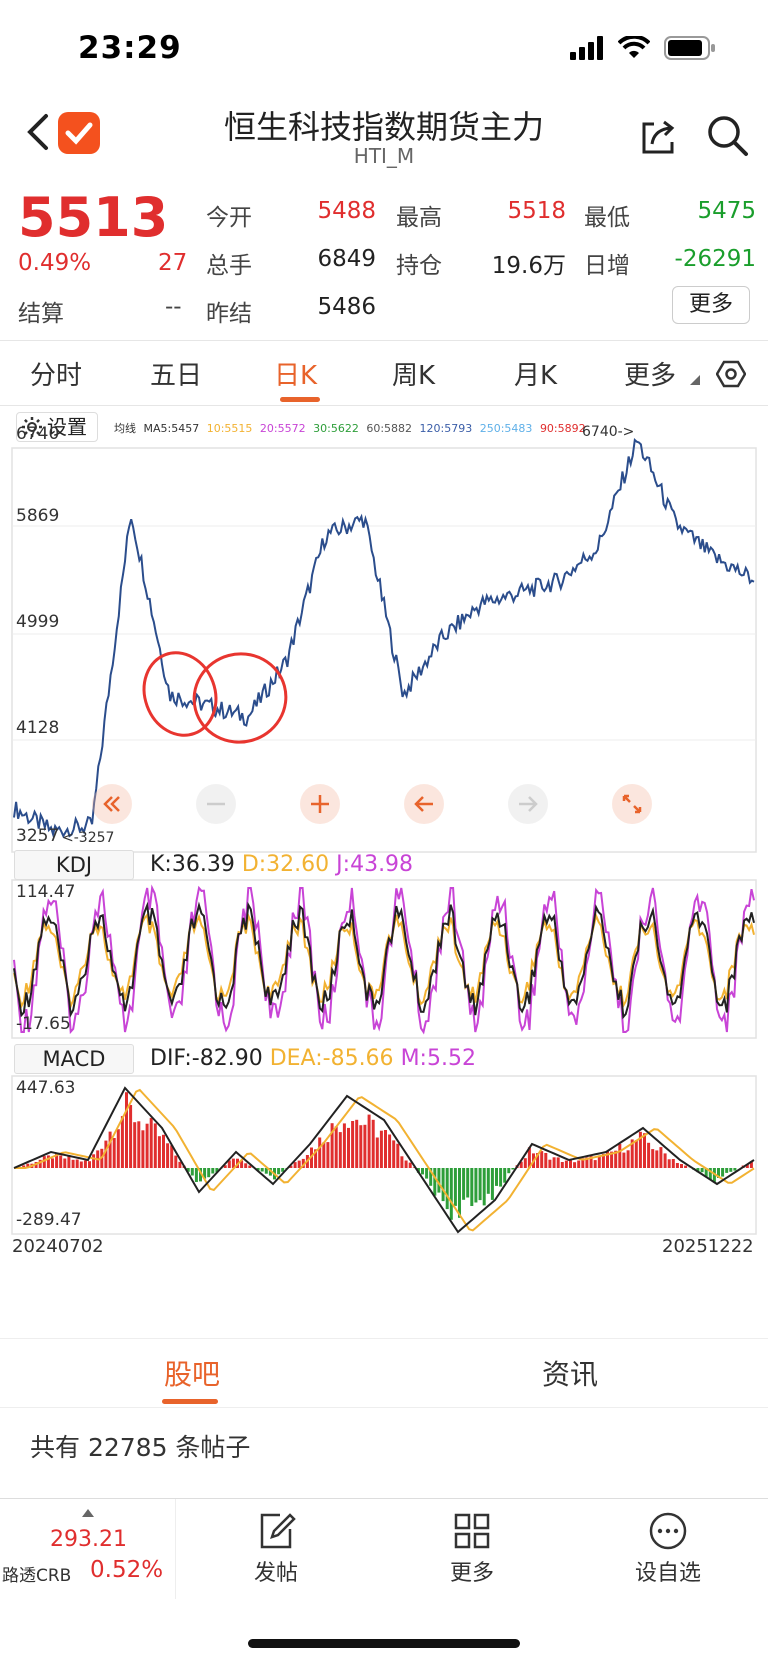  Describe the element at coordinates (383, 127) in the screenshot. I see `page-title: 恒生科技指数期货主力` at that location.